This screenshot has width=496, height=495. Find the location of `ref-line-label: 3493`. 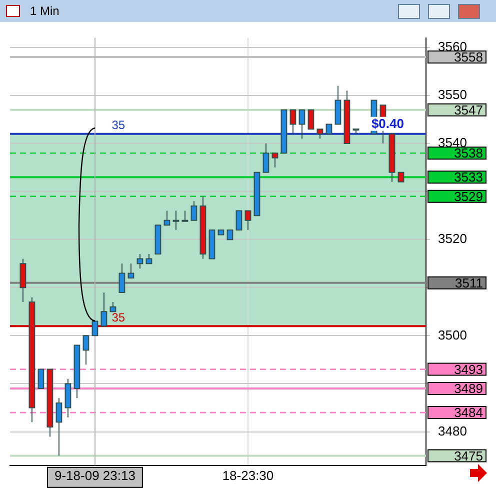

ref-line-label: 3493 is located at coordinates (468, 369).